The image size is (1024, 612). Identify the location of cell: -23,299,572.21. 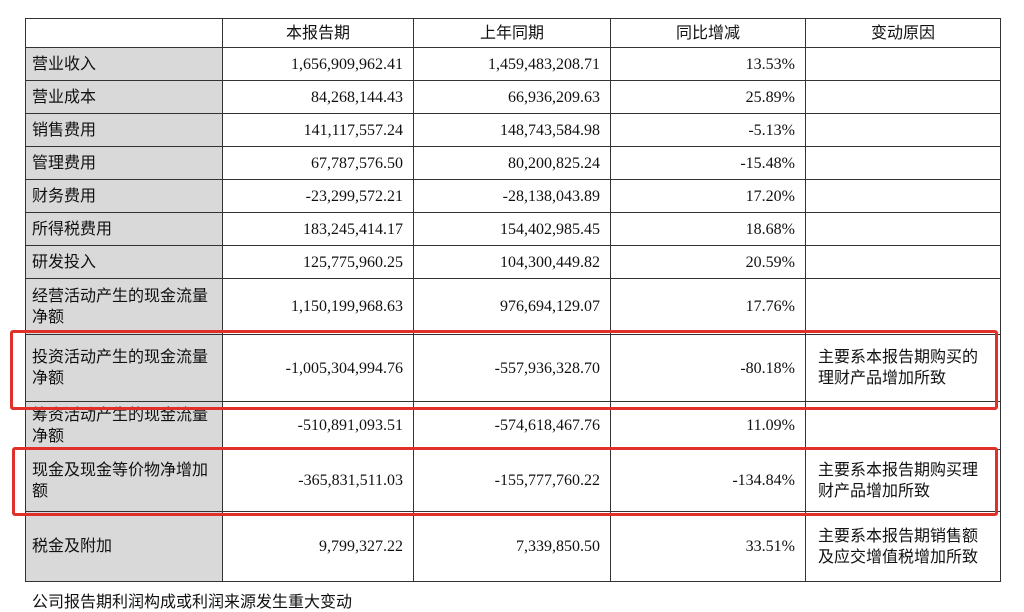
(318, 196).